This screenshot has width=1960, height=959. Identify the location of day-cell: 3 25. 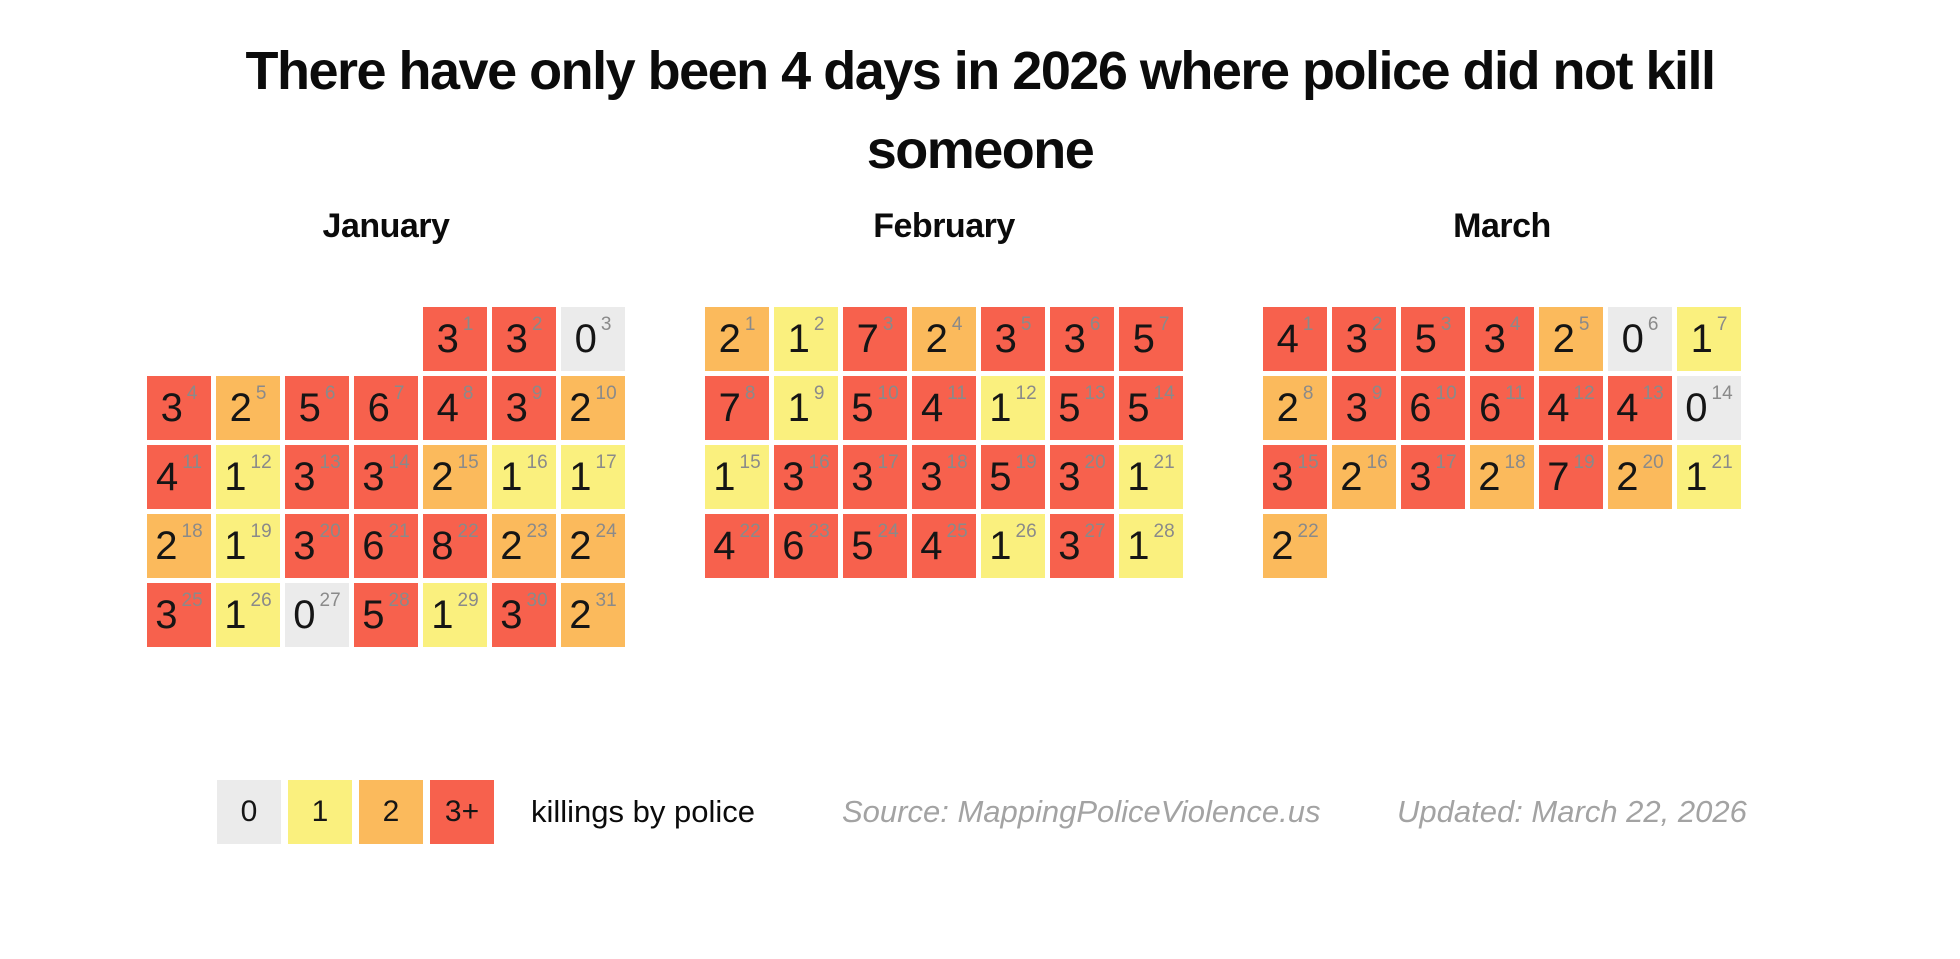
(179, 615).